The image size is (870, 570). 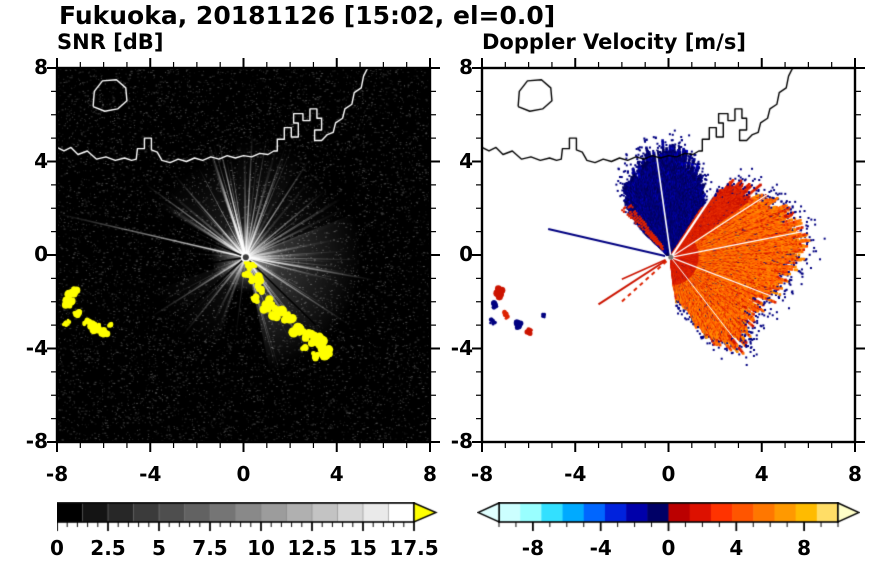 I want to click on colorbar-tick-label: -4, so click(x=600, y=548).